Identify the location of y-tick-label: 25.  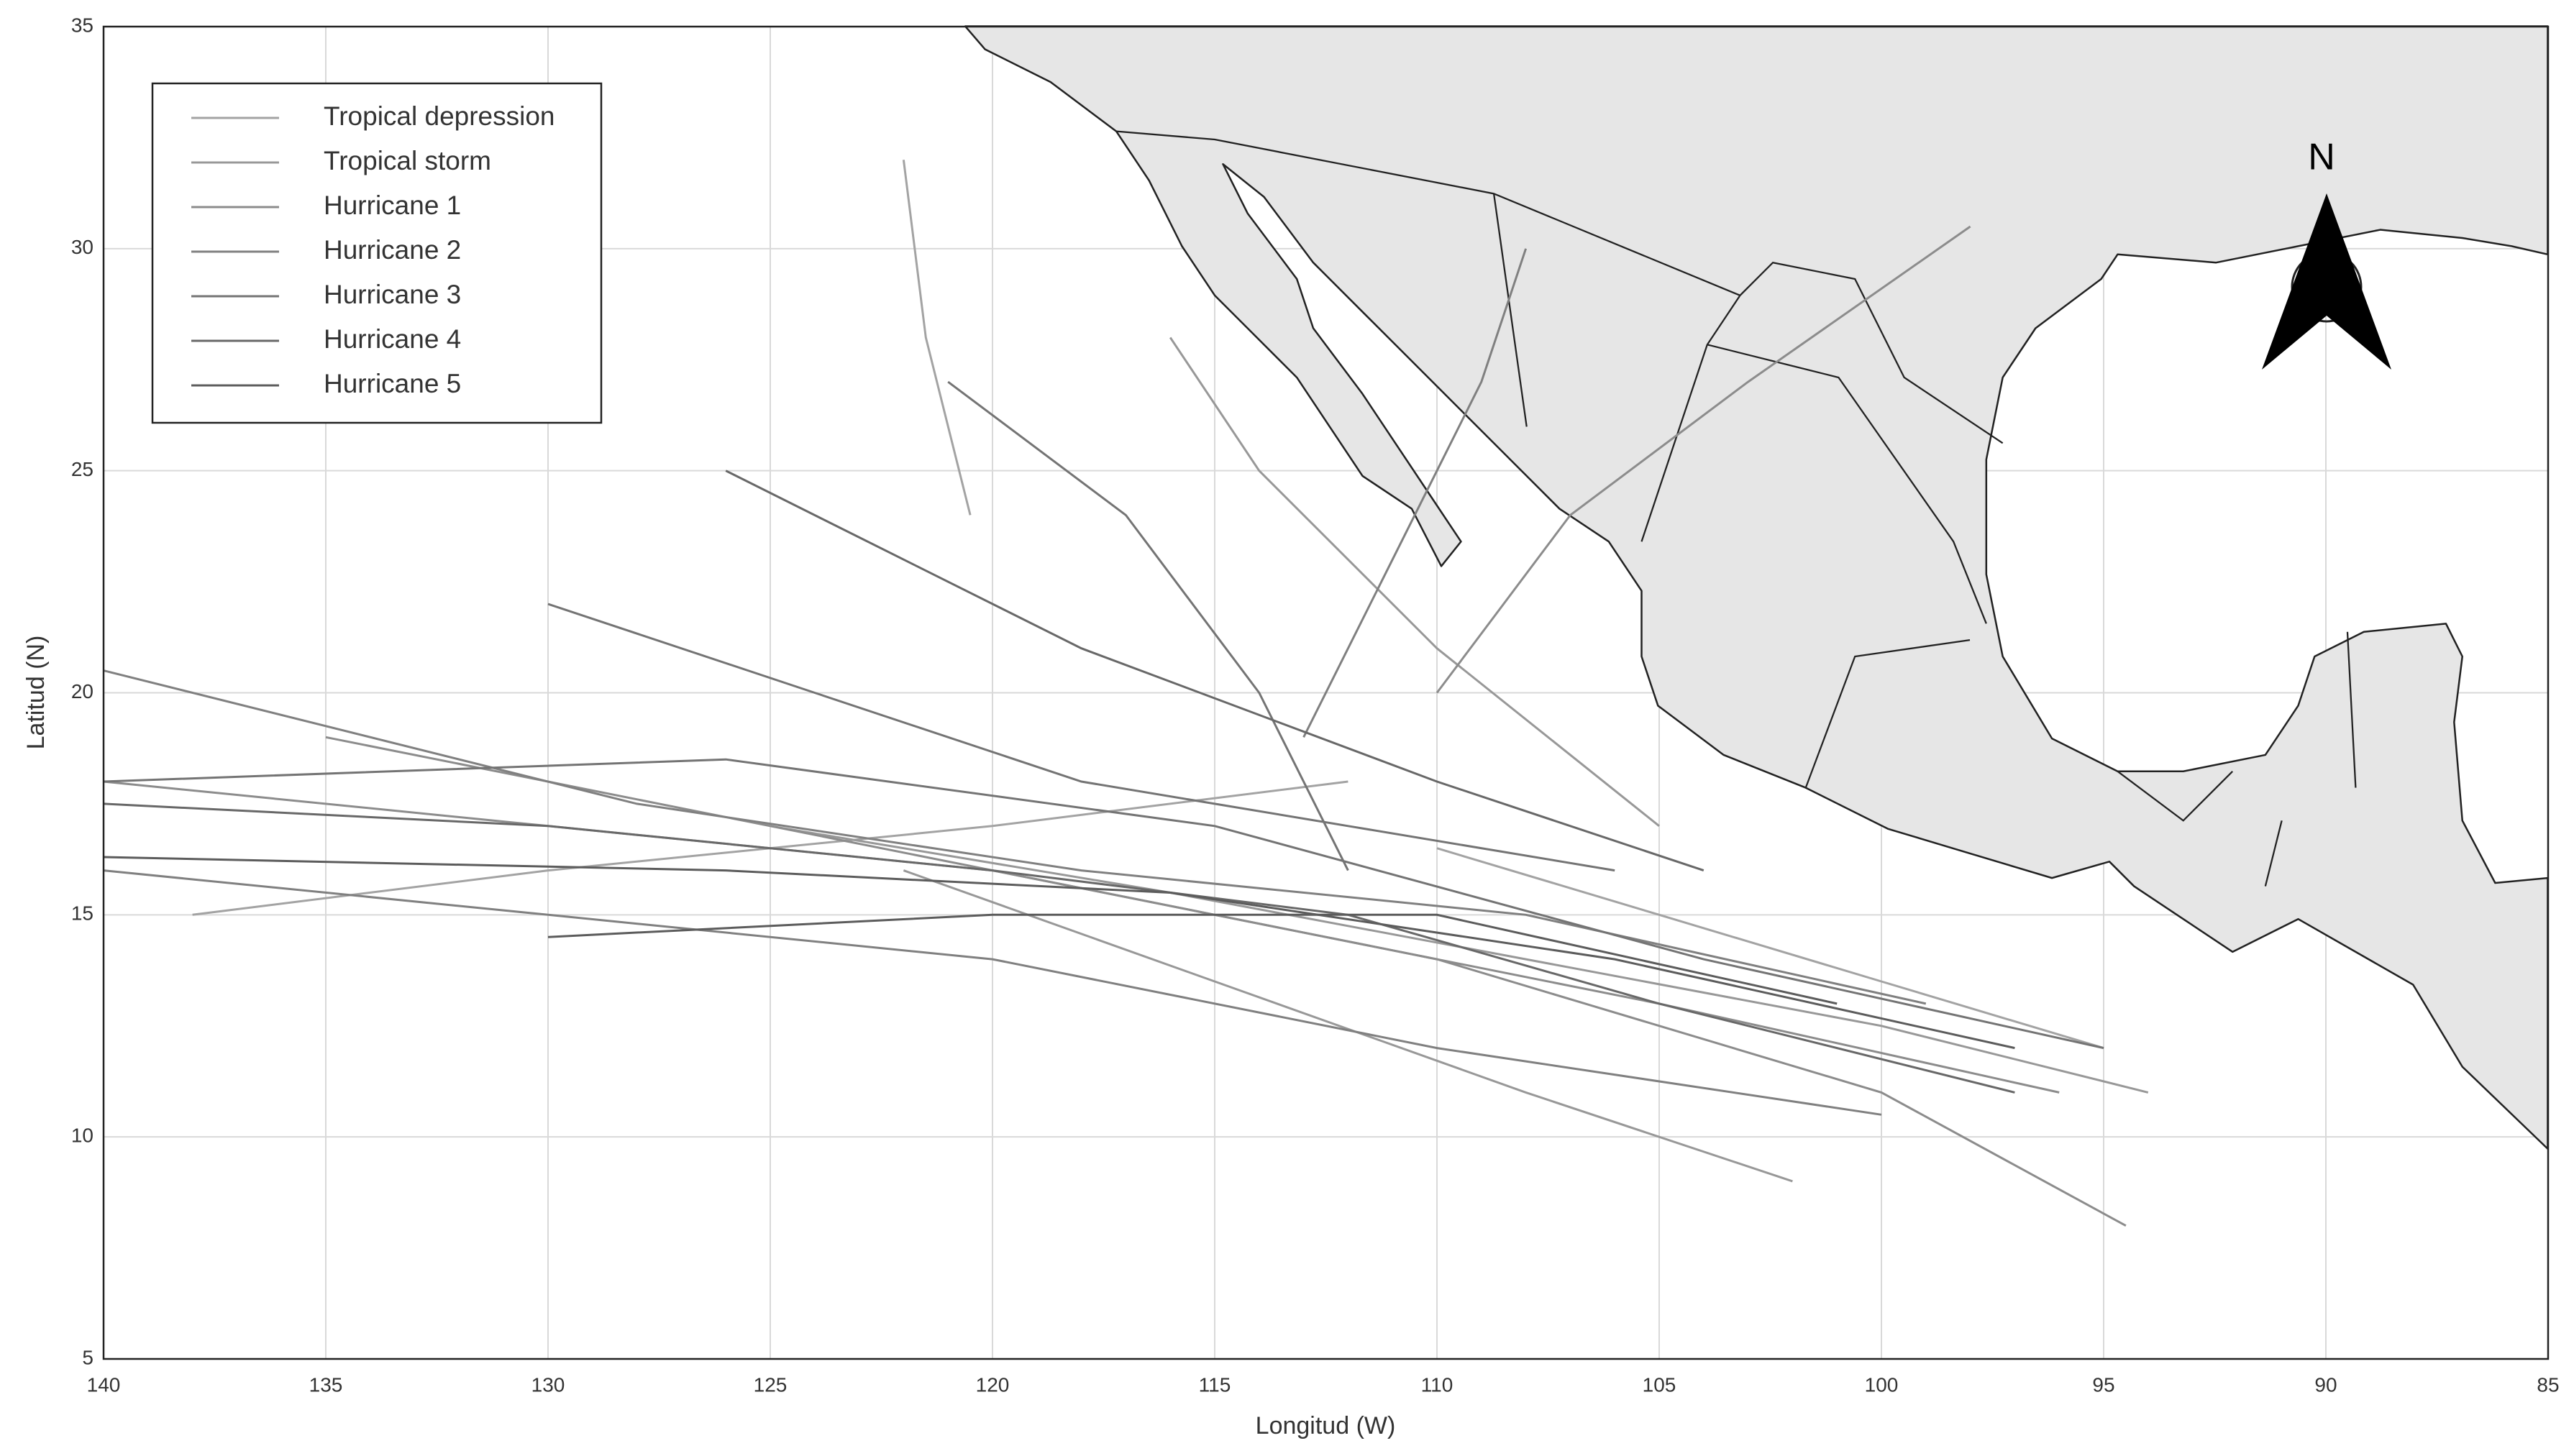
(82, 469).